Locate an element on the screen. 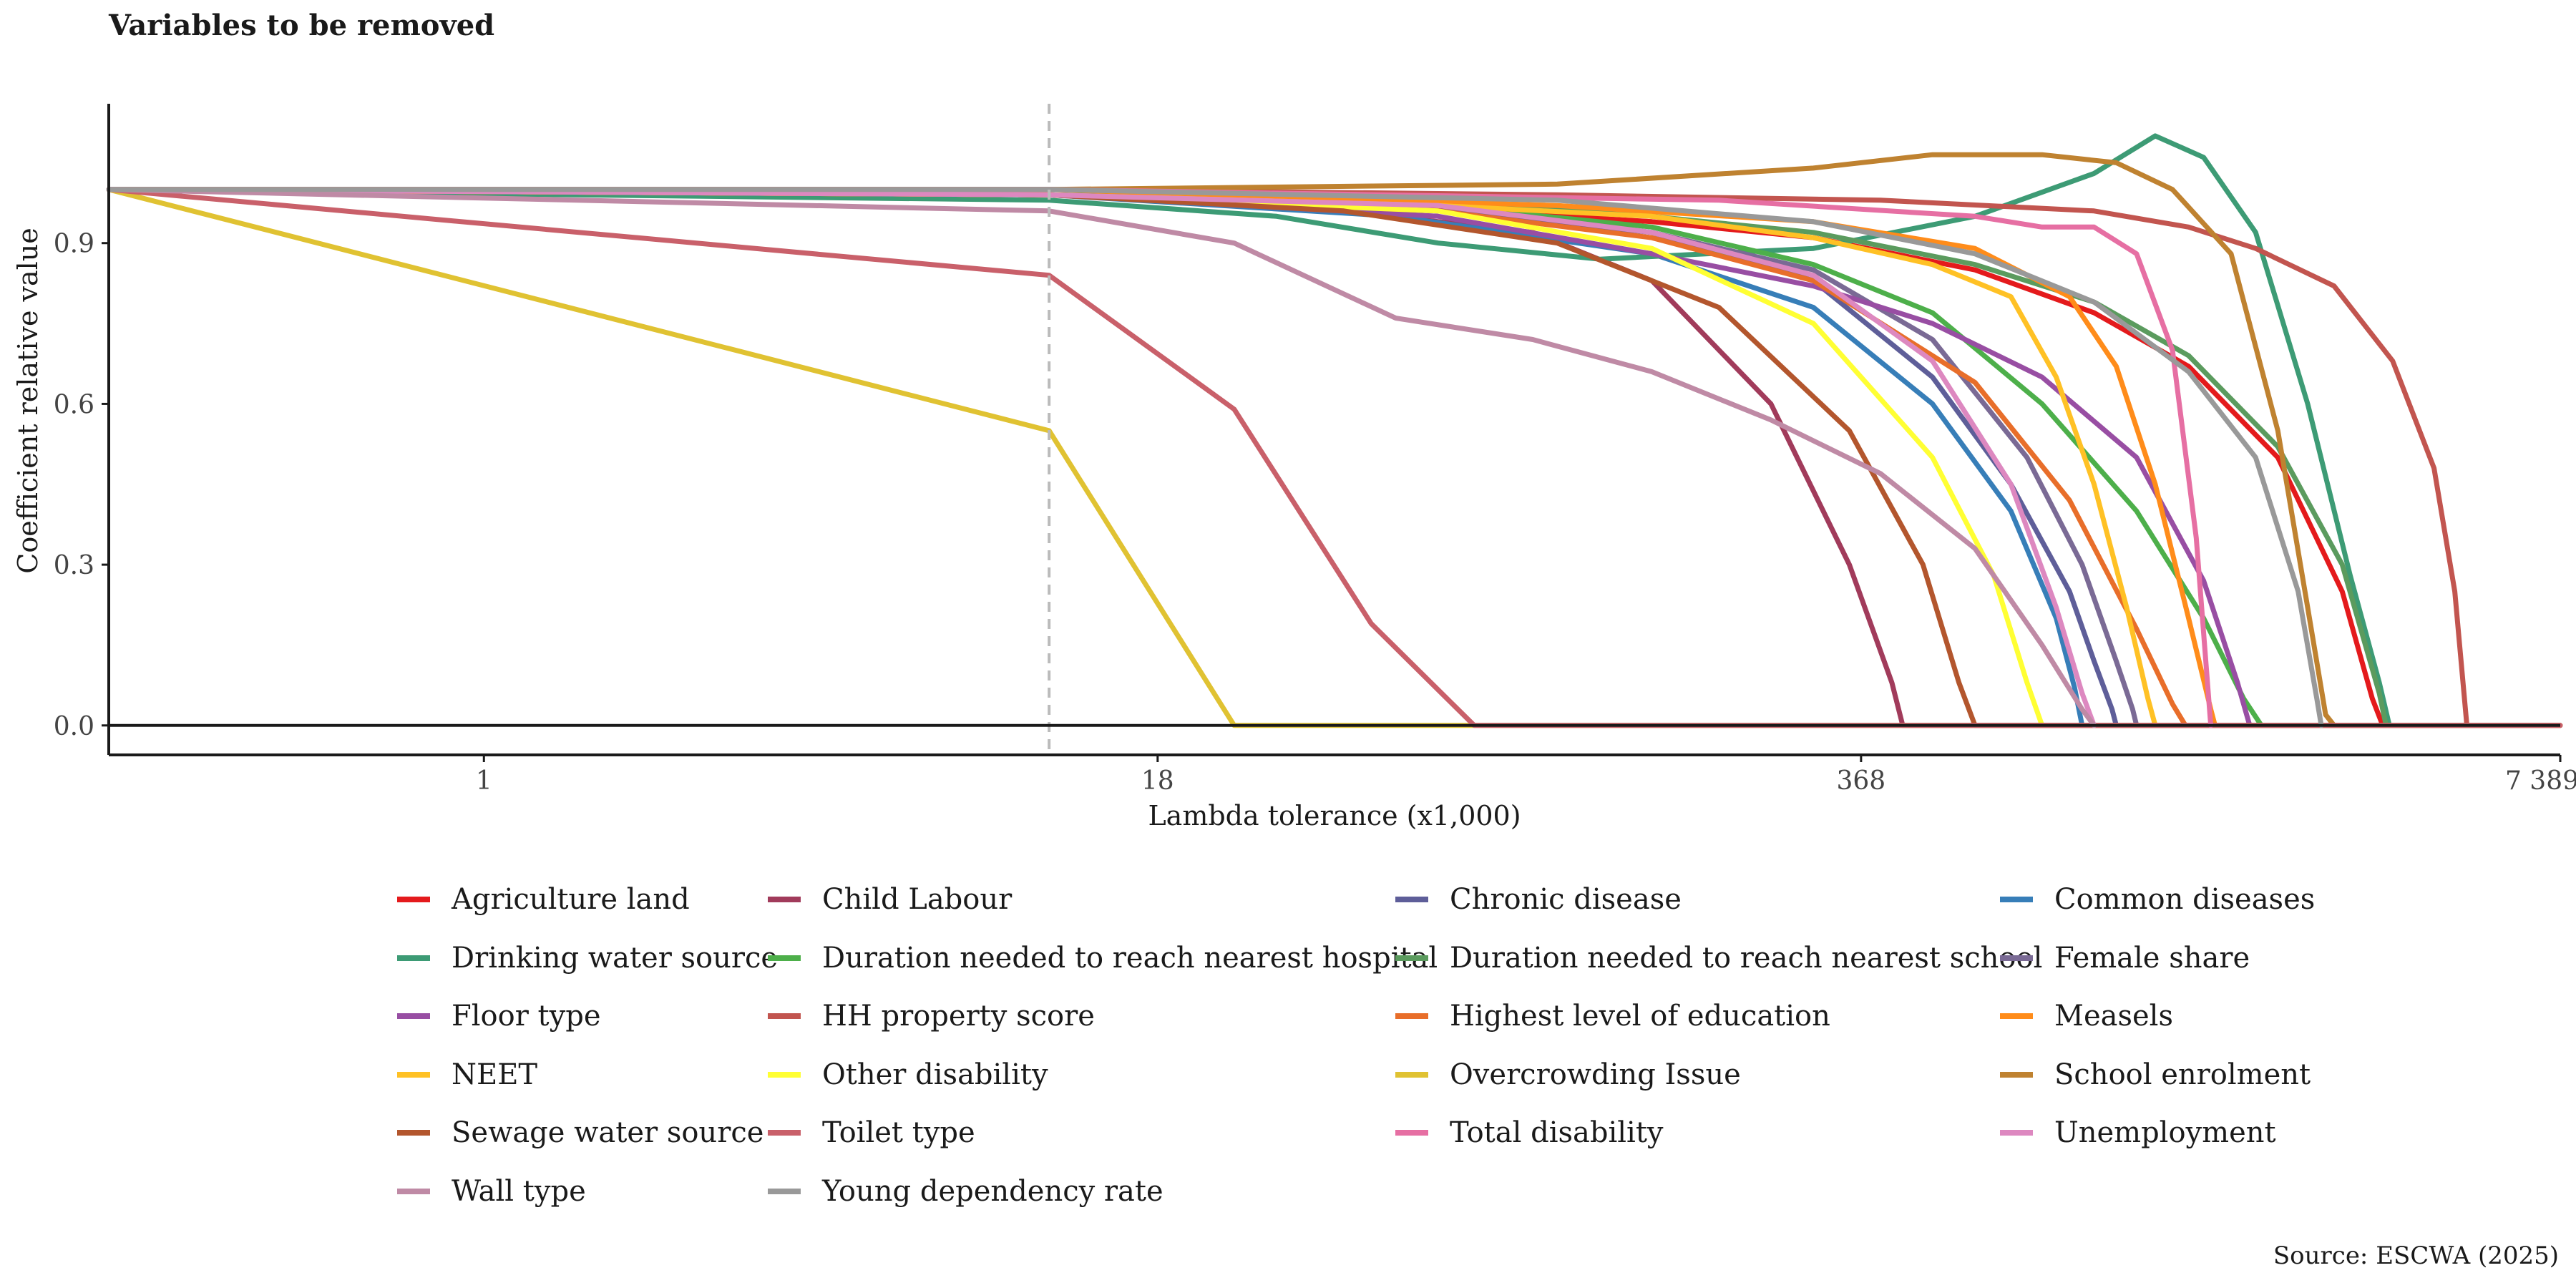 This screenshot has height=1288, width=2576. legend-item-total-disability: Total disability is located at coordinates (1529, 1133).